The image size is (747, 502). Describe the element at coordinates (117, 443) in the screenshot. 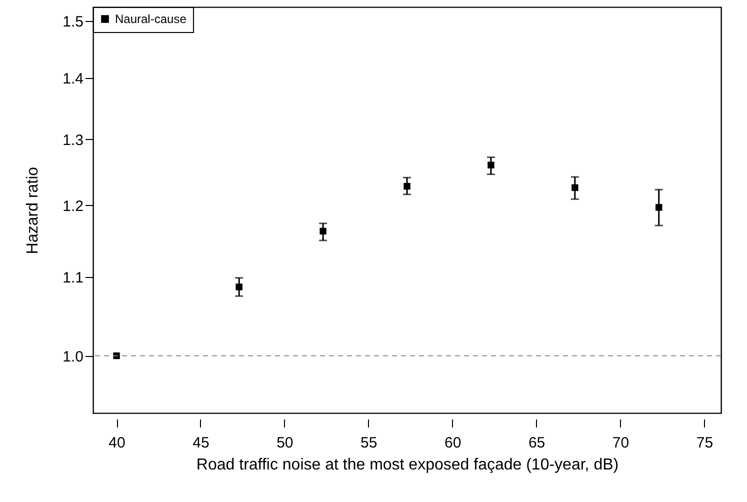

I see `x-tick-label: 40` at that location.